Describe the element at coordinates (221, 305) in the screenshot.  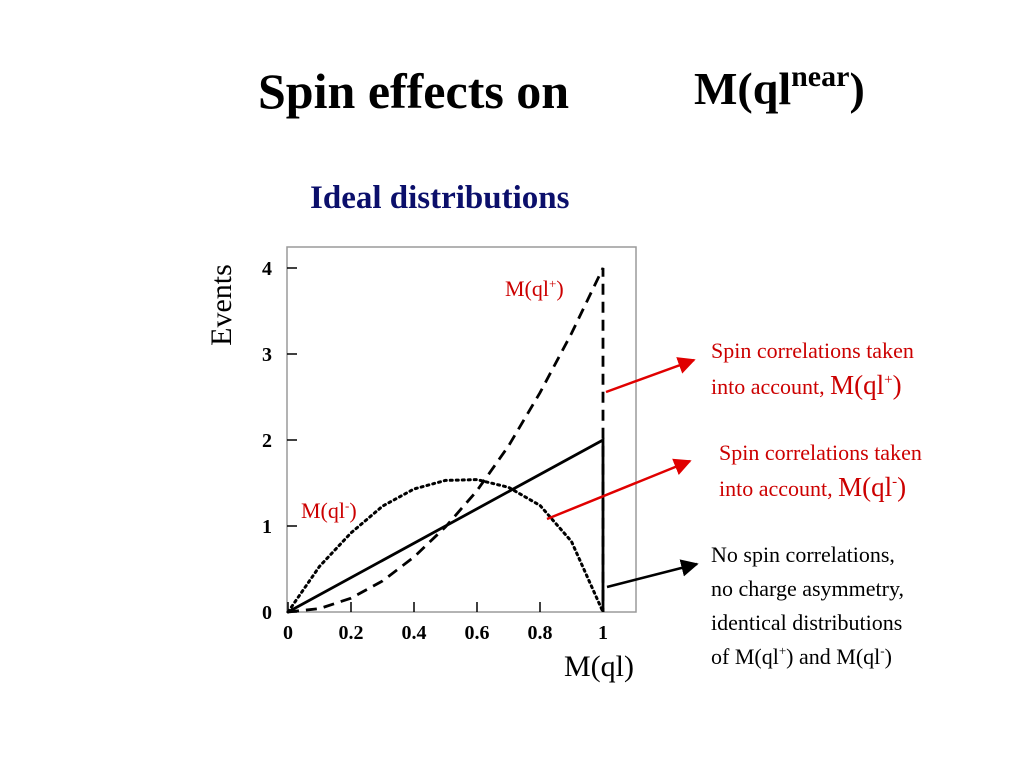
I see `y-axis-label: Events` at that location.